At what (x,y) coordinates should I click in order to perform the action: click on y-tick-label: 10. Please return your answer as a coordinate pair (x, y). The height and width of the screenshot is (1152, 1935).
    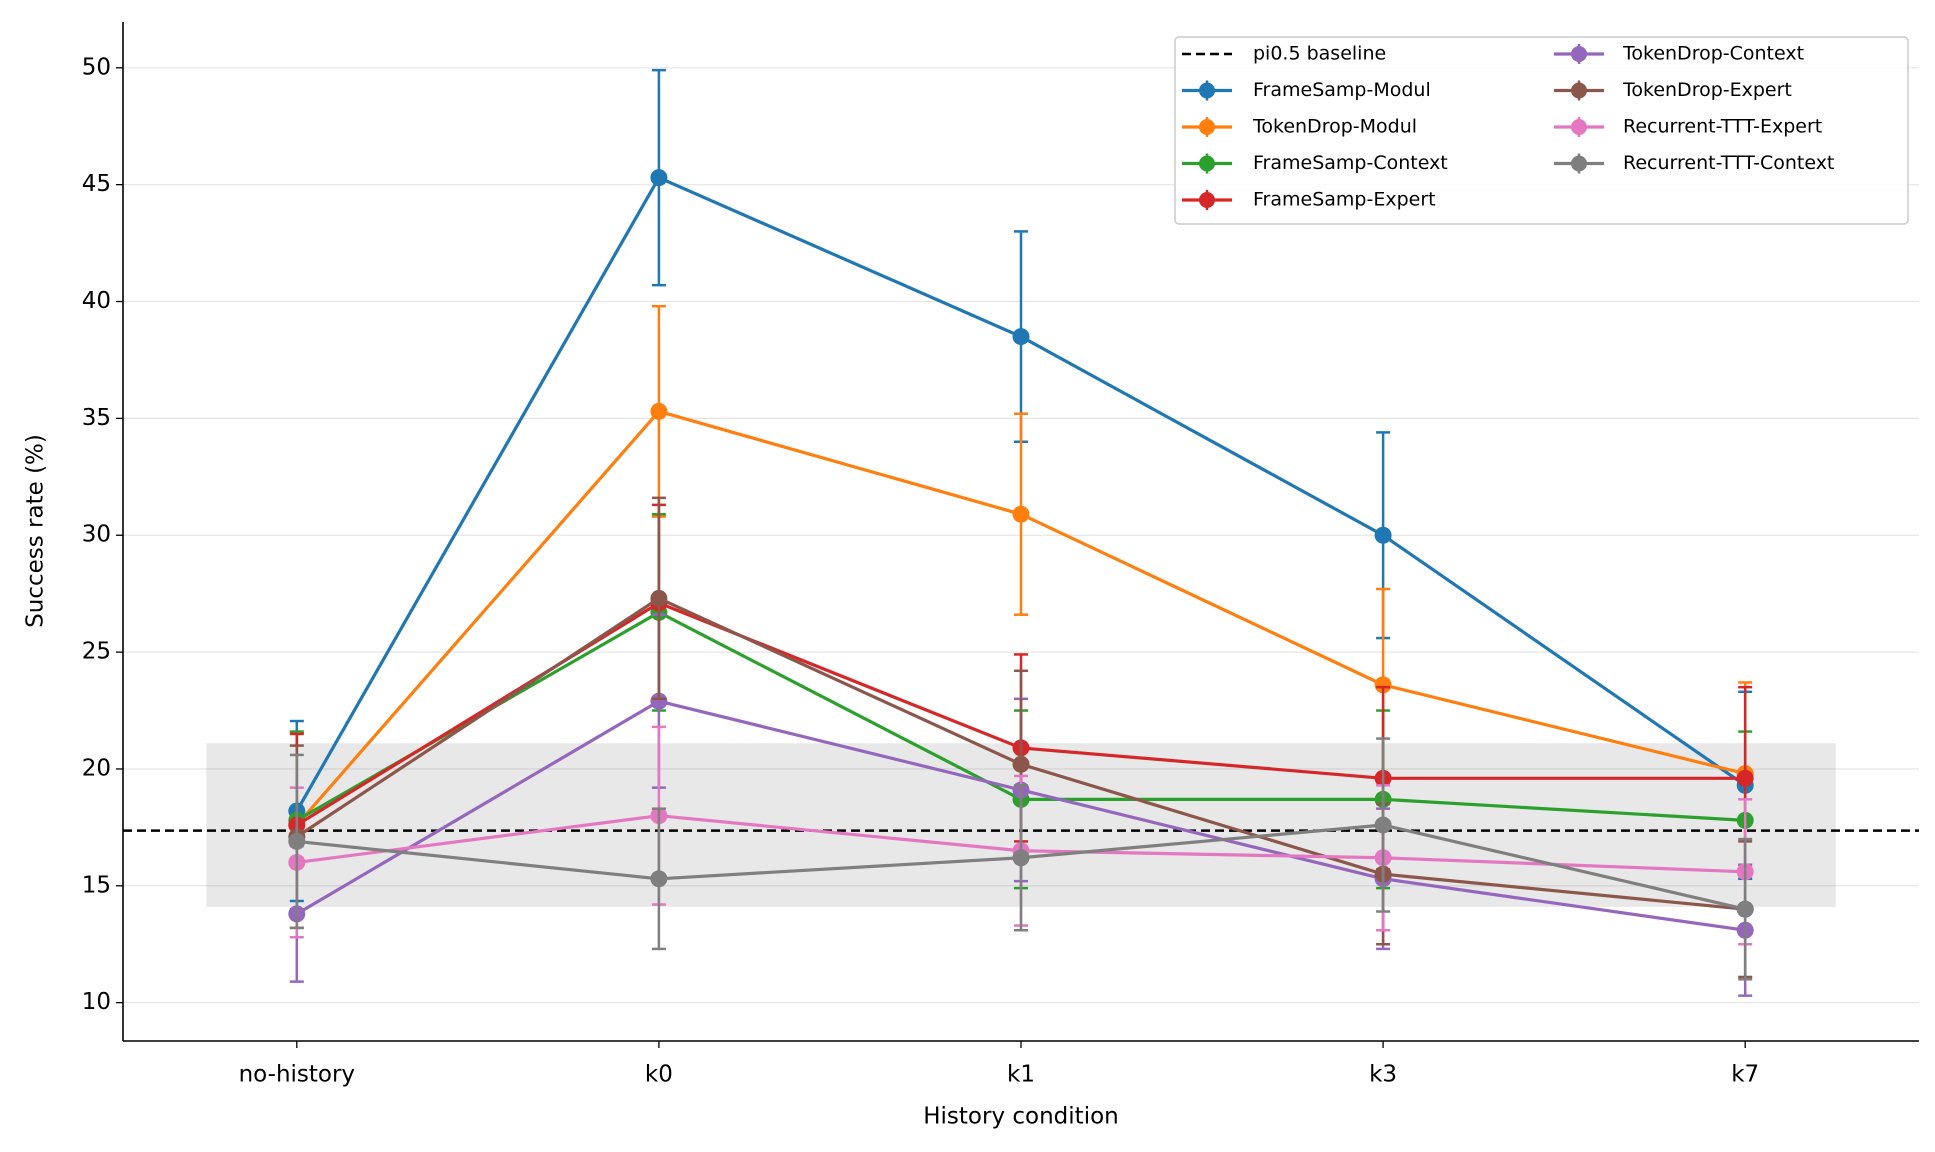
    Looking at the image, I should click on (96, 1002).